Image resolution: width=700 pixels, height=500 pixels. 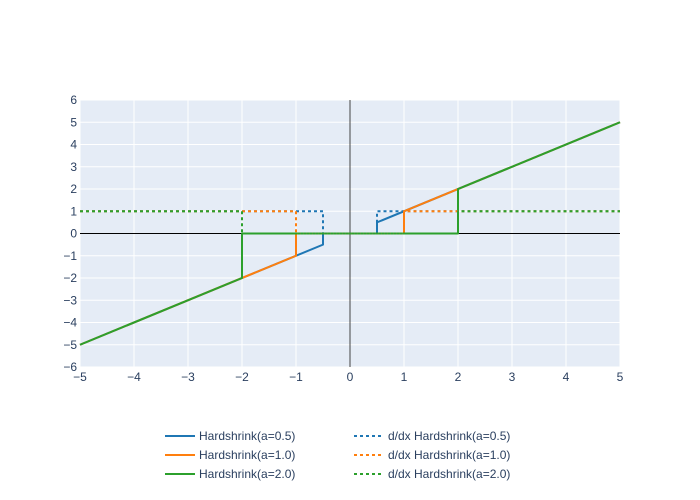 What do you see at coordinates (566, 377) in the screenshot?
I see `x-tick-label: 4` at bounding box center [566, 377].